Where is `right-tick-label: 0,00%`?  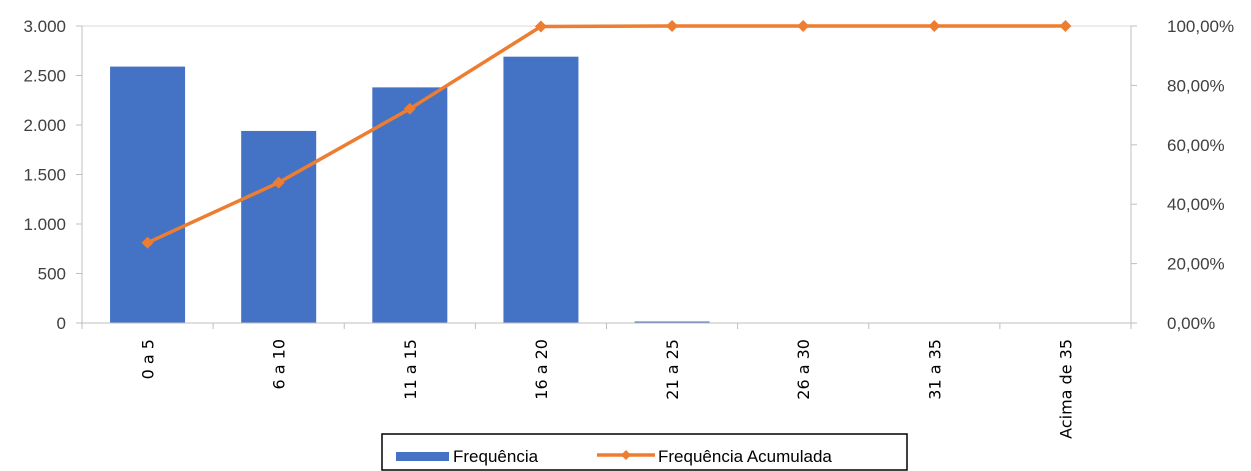
right-tick-label: 0,00% is located at coordinates (1191, 323).